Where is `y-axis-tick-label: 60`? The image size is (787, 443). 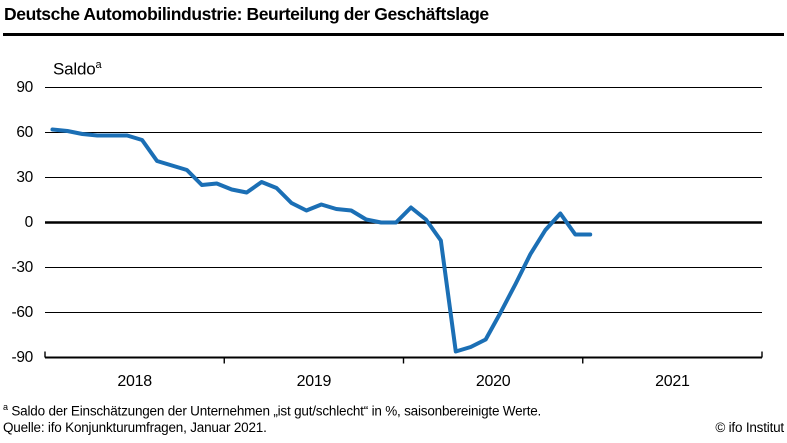 y-axis-tick-label: 60 is located at coordinates (24, 132).